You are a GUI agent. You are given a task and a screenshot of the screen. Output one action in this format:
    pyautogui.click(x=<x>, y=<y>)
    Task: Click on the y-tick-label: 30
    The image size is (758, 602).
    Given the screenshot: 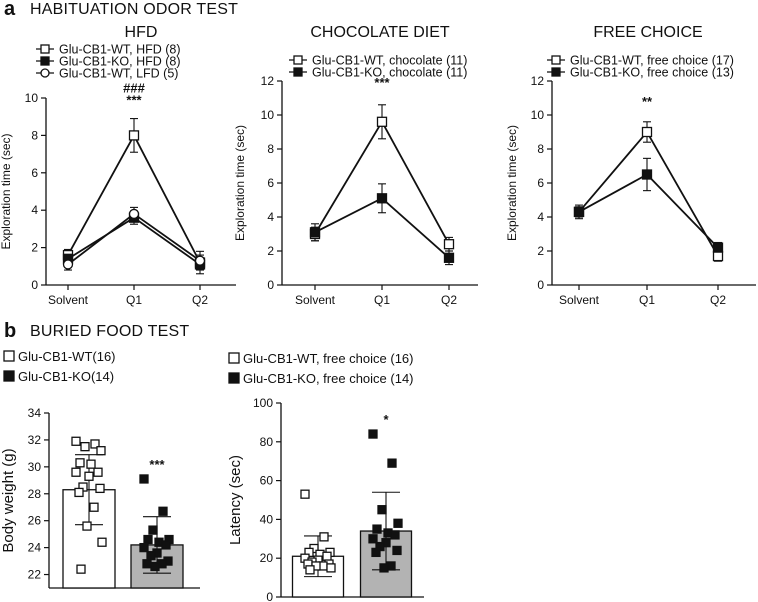 What is the action you would take?
    pyautogui.click(x=35, y=467)
    